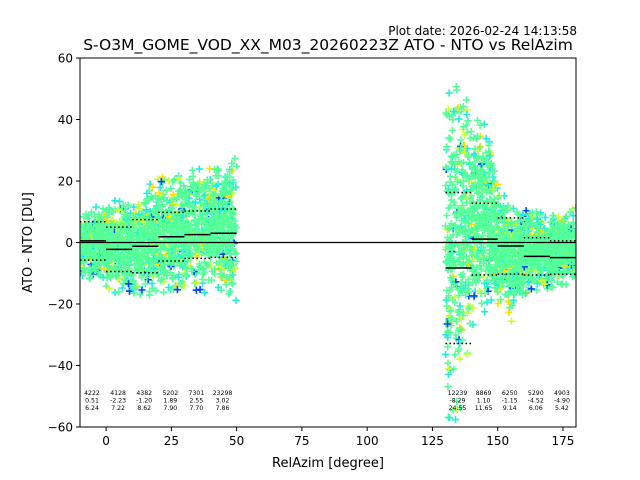  What do you see at coordinates (92, 401) in the screenshot?
I see `bin-mean-label: 0.51` at bounding box center [92, 401].